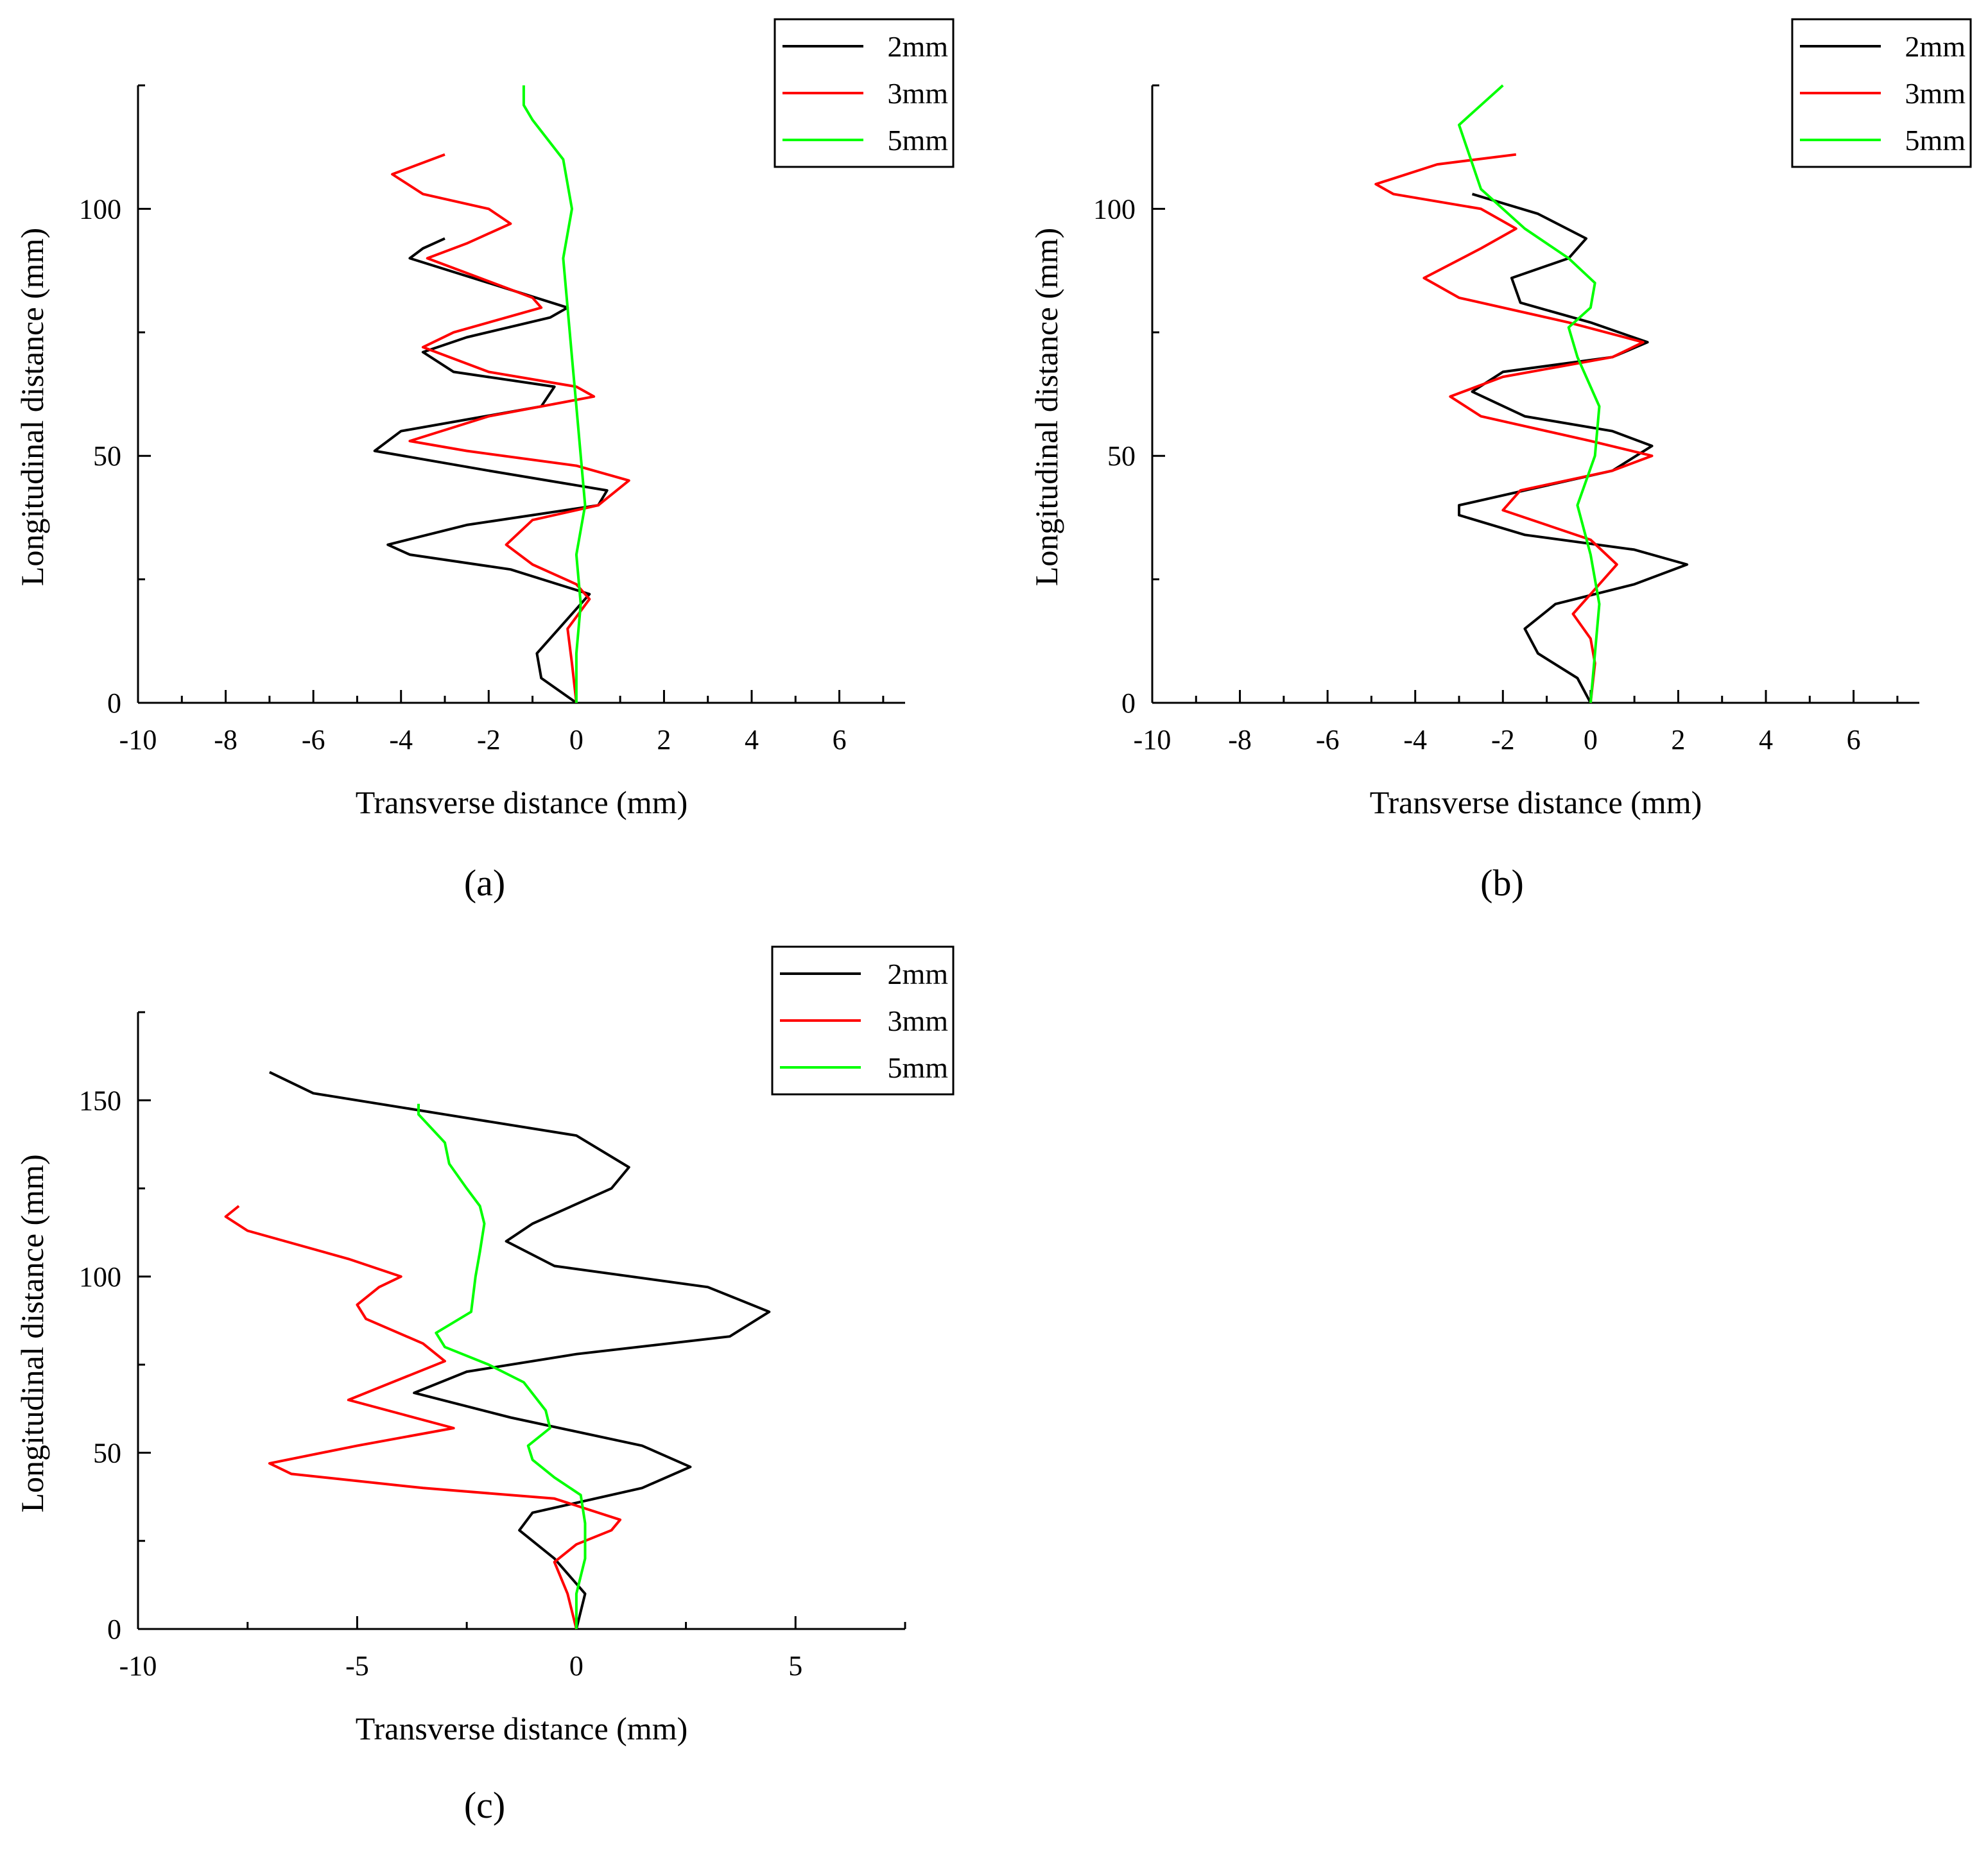  Describe the element at coordinates (484, 1805) in the screenshot. I see `panel-label: (c)` at that location.